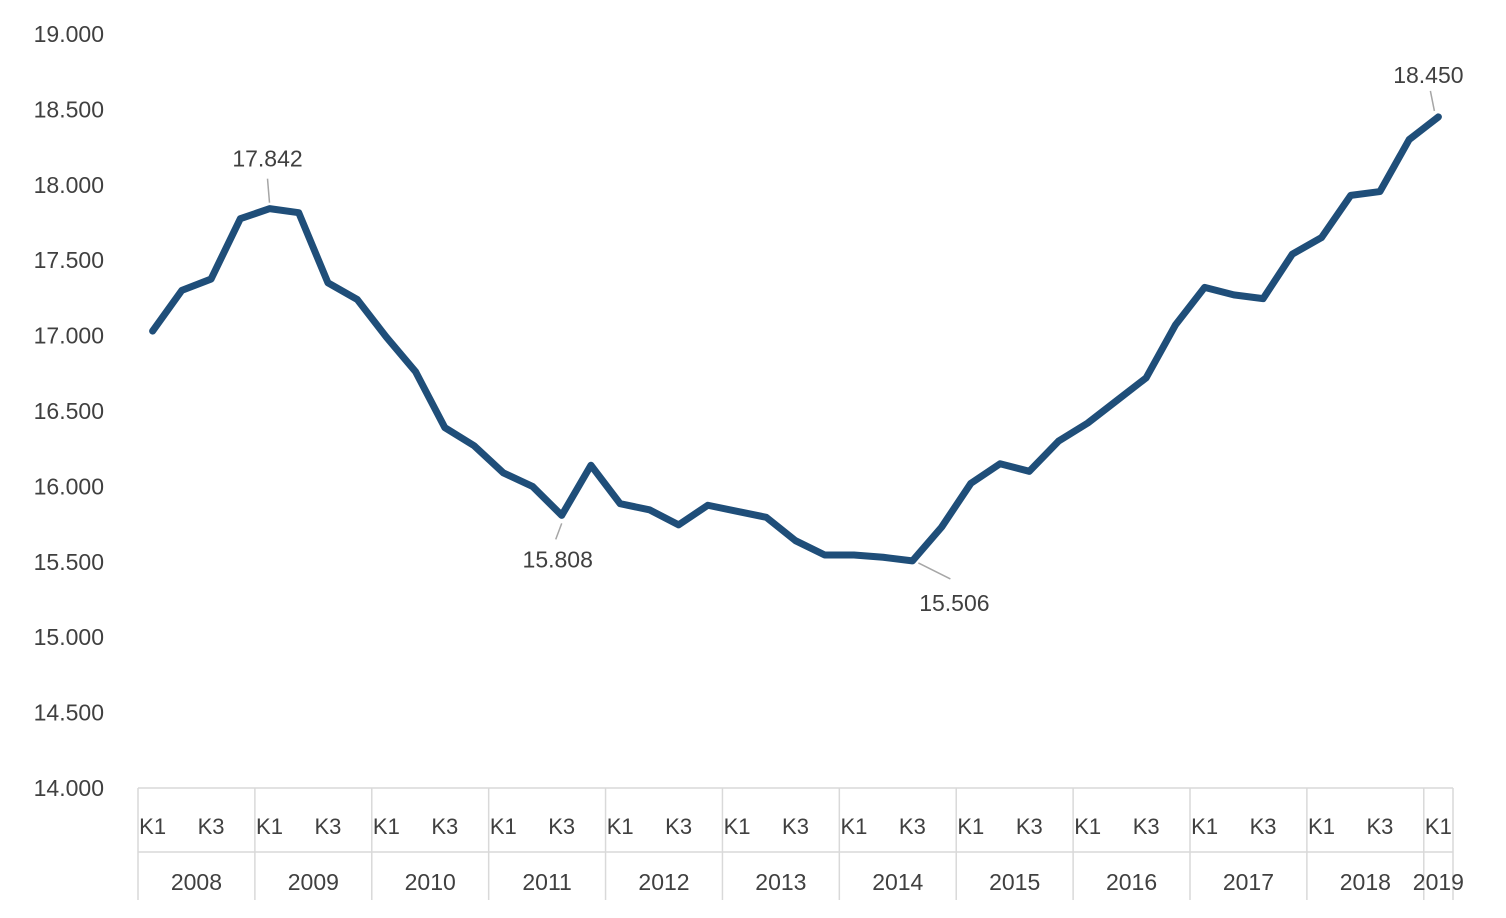 Image resolution: width=1506 pixels, height=918 pixels. I want to click on year-label: 2008, so click(196, 882).